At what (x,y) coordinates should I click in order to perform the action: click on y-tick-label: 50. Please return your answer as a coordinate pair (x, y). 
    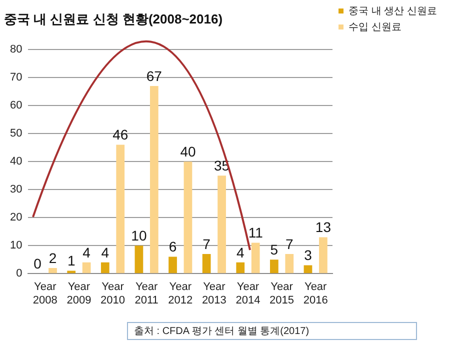
    Looking at the image, I should click on (16, 134).